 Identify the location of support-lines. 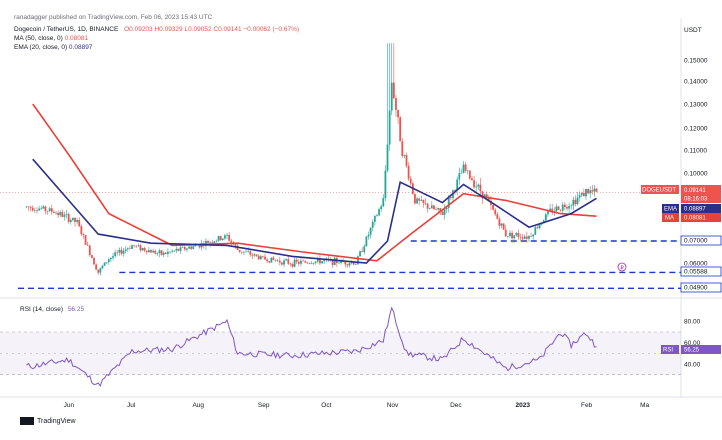
(349, 264).